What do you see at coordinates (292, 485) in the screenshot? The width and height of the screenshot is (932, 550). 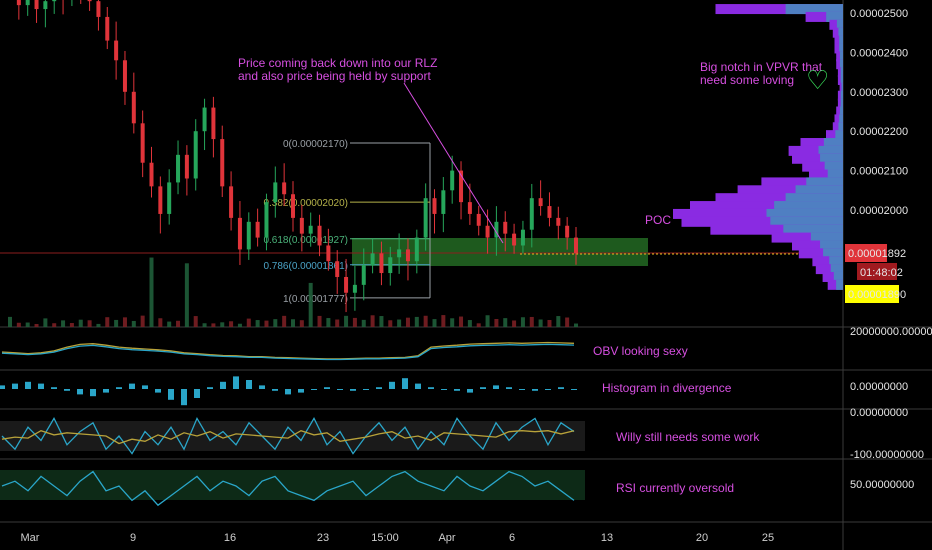 I see `rsi-band` at bounding box center [292, 485].